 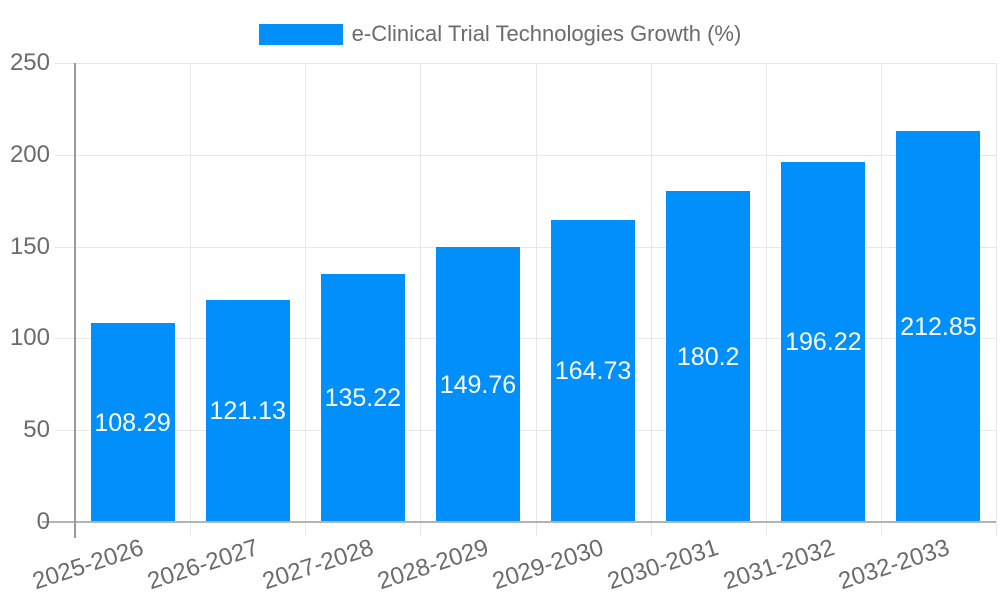 What do you see at coordinates (893, 565) in the screenshot?
I see `x-tick-label: 2032-2033` at bounding box center [893, 565].